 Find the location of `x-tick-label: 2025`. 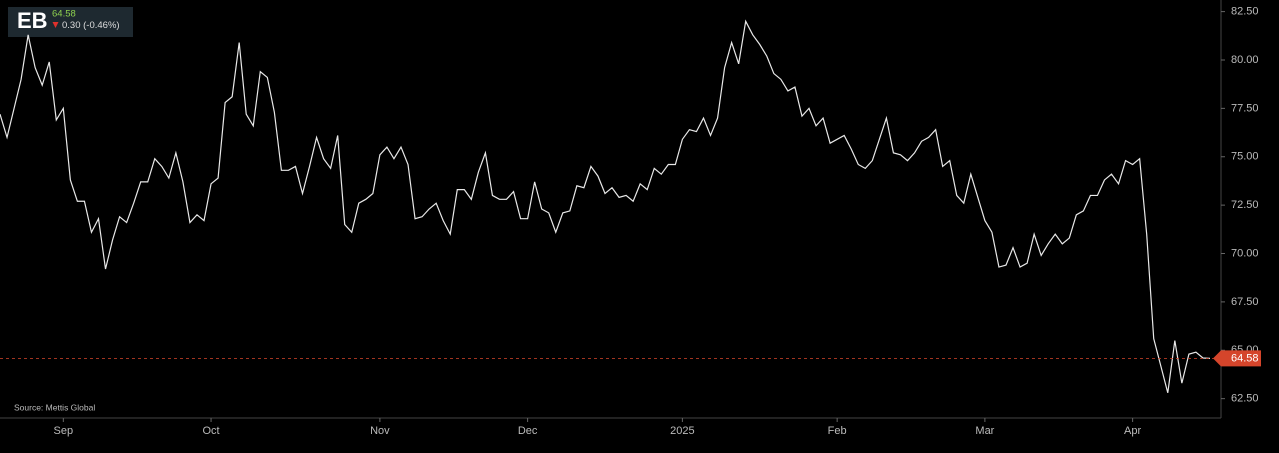

x-tick-label: 2025 is located at coordinates (682, 431).